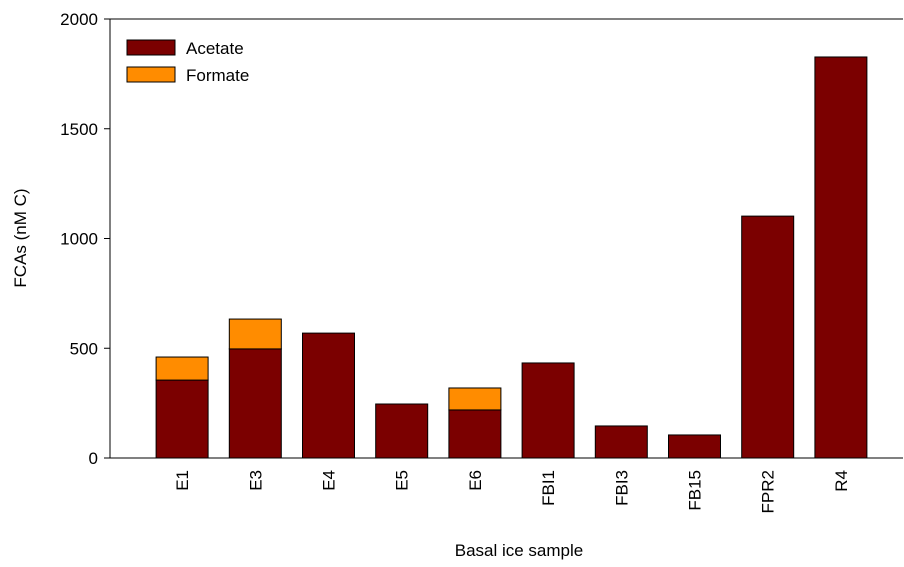 The image size is (904, 567). What do you see at coordinates (548, 488) in the screenshot?
I see `x-tick-label: FBI1` at bounding box center [548, 488].